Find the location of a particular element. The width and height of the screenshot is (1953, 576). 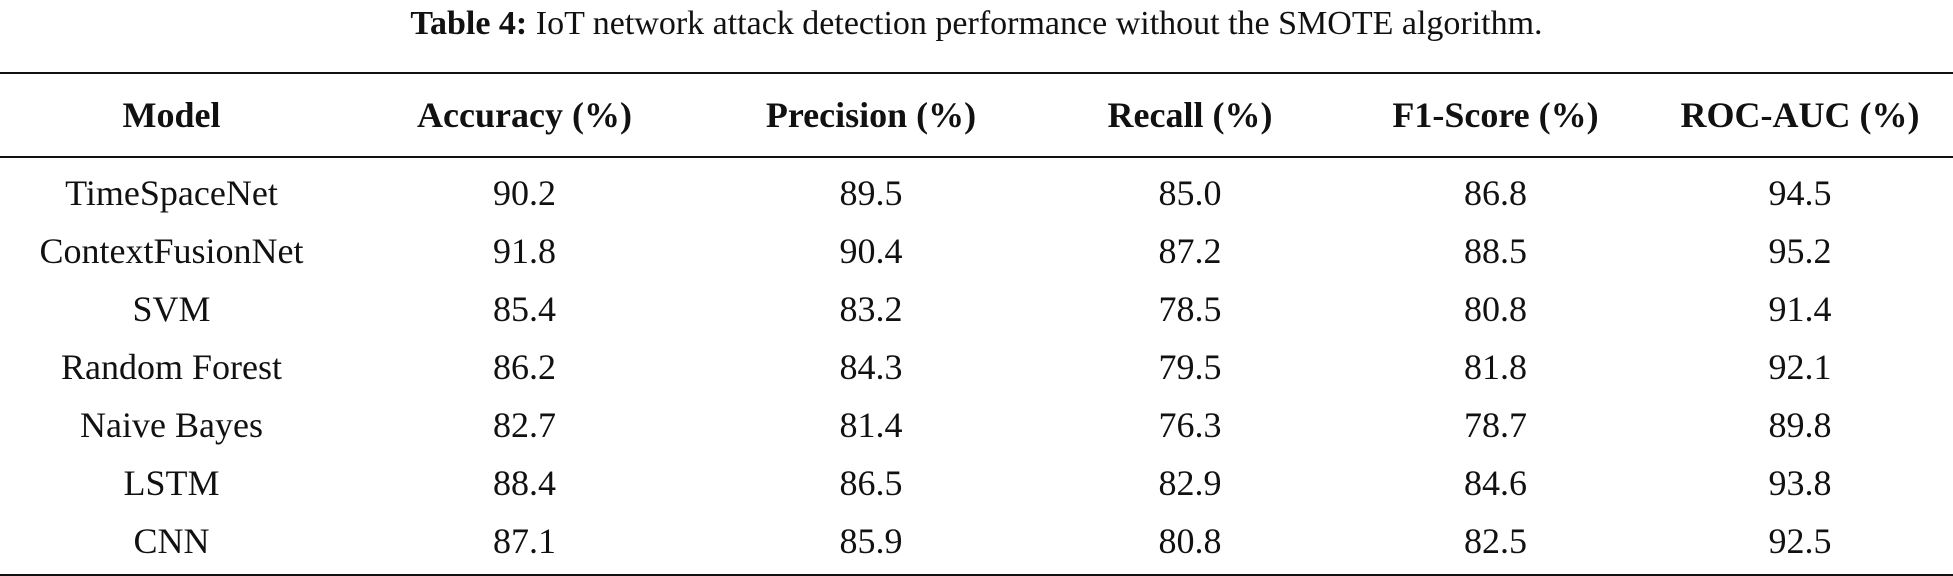

header-roc-auc: ROC-AUC (%) is located at coordinates (1800, 115).